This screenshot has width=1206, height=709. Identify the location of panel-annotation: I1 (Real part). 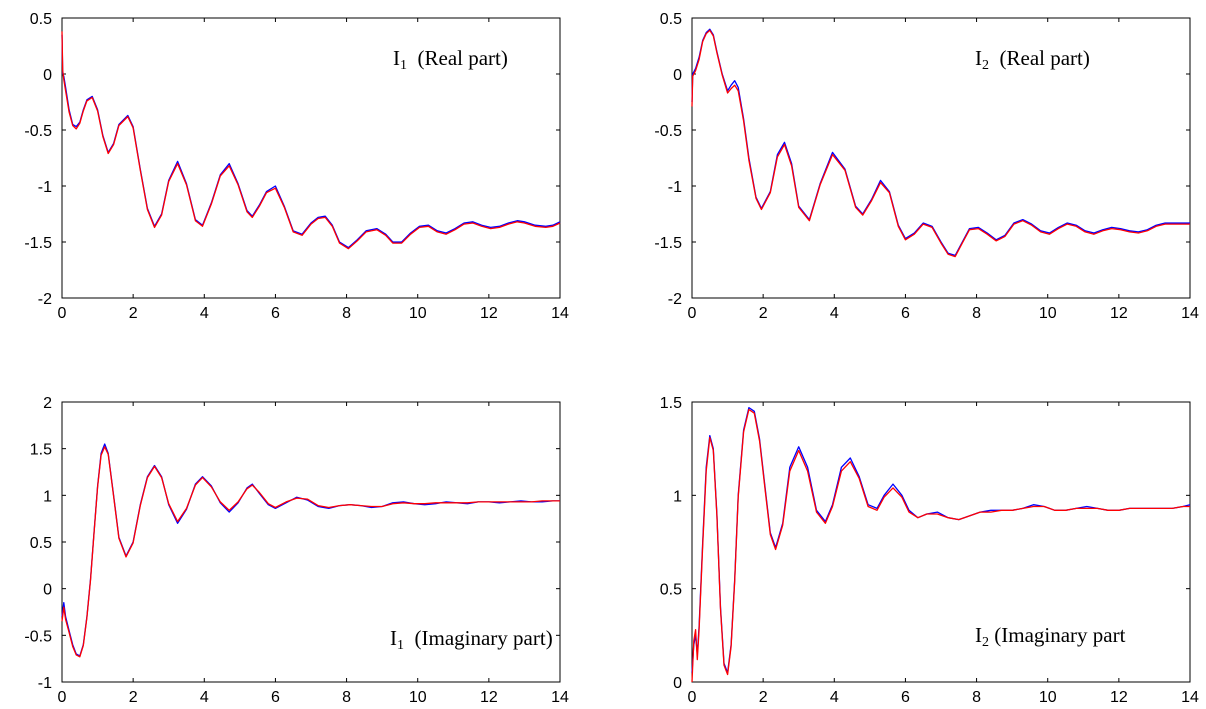
(450, 59).